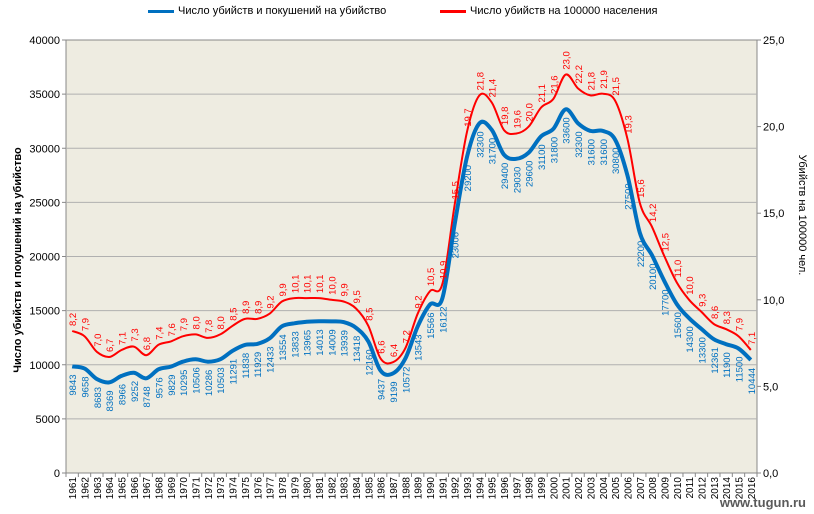 The image size is (814, 514). I want to click on data-label-count: 11291, so click(234, 372).